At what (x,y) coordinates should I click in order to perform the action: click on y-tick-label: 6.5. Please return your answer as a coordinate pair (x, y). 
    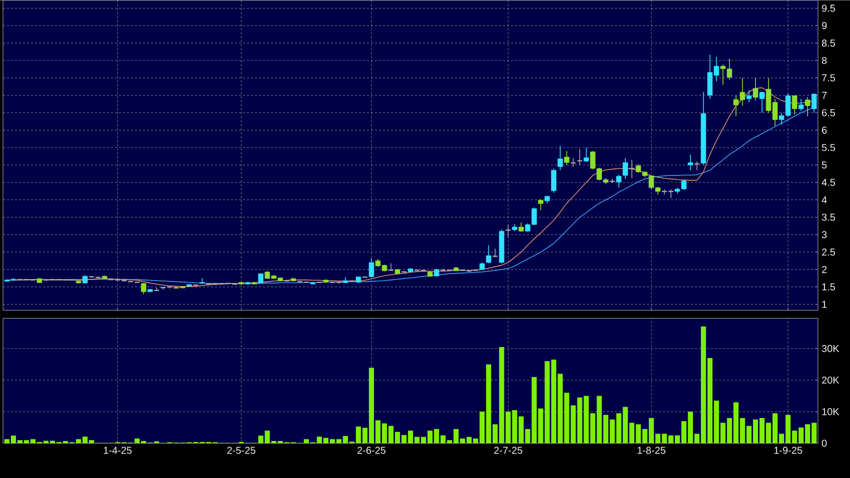
    Looking at the image, I should click on (829, 112).